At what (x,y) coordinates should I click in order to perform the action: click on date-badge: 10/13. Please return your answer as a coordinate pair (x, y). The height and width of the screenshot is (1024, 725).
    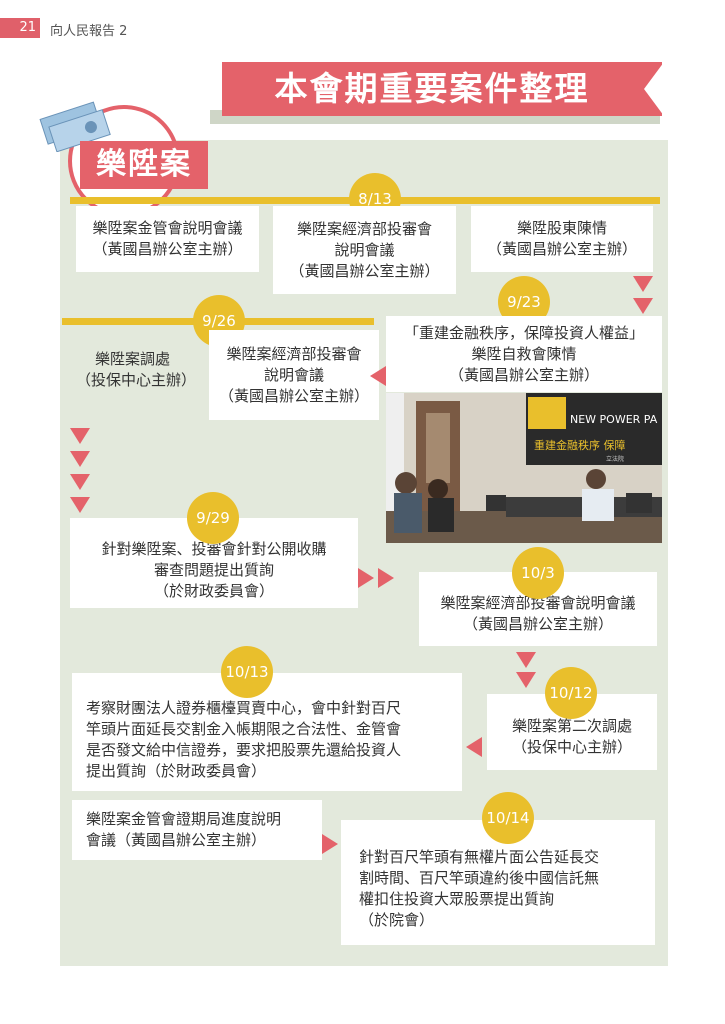
    Looking at the image, I should click on (247, 672).